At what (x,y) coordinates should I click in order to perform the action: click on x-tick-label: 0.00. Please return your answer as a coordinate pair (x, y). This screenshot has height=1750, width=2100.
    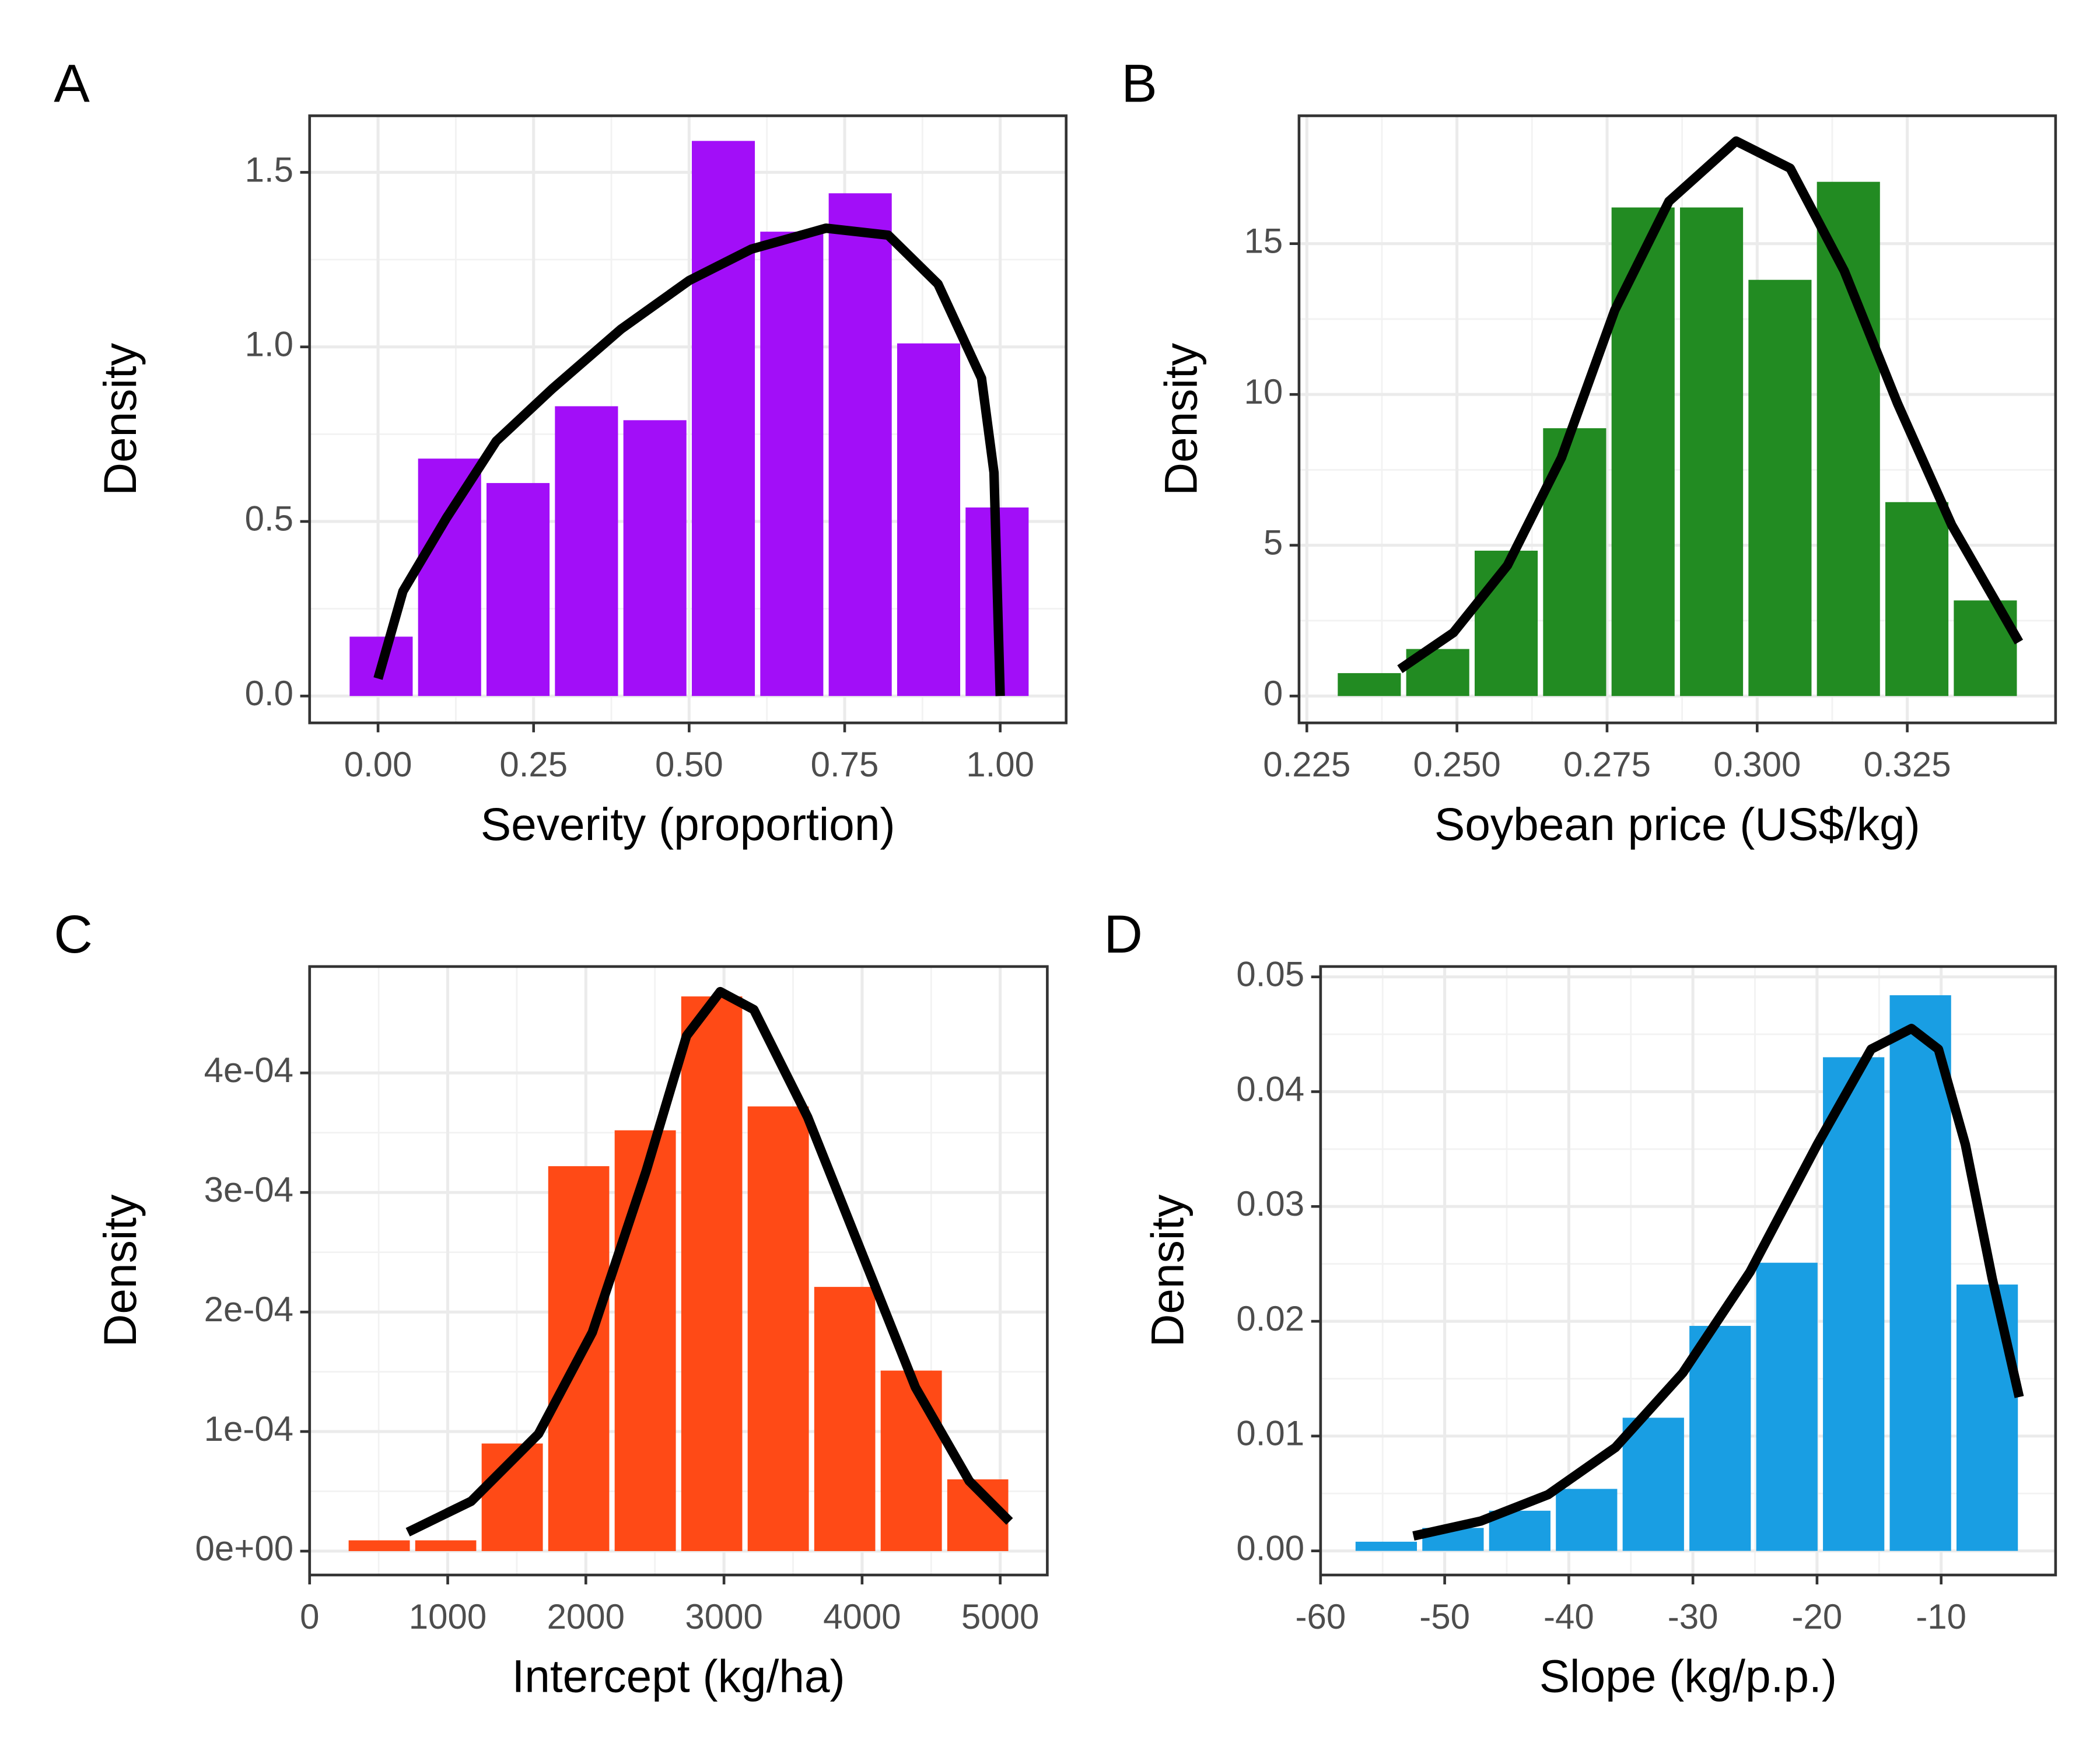
    Looking at the image, I should click on (378, 764).